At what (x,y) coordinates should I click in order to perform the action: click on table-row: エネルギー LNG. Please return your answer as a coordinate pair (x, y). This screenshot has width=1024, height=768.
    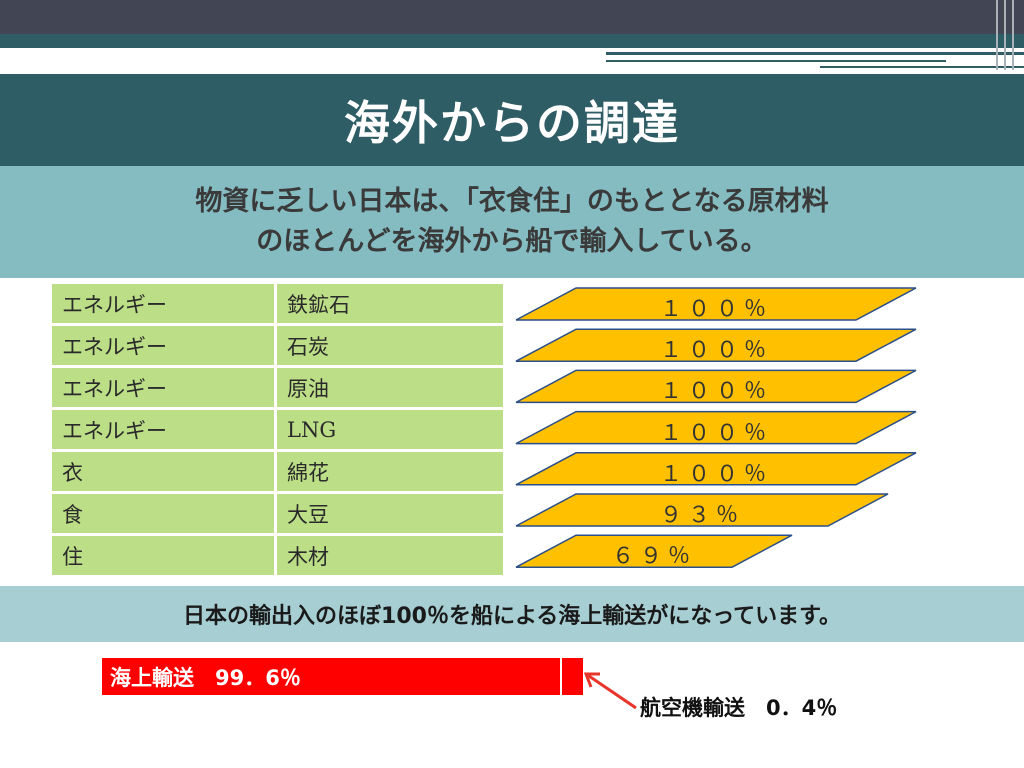
    Looking at the image, I should click on (277, 429).